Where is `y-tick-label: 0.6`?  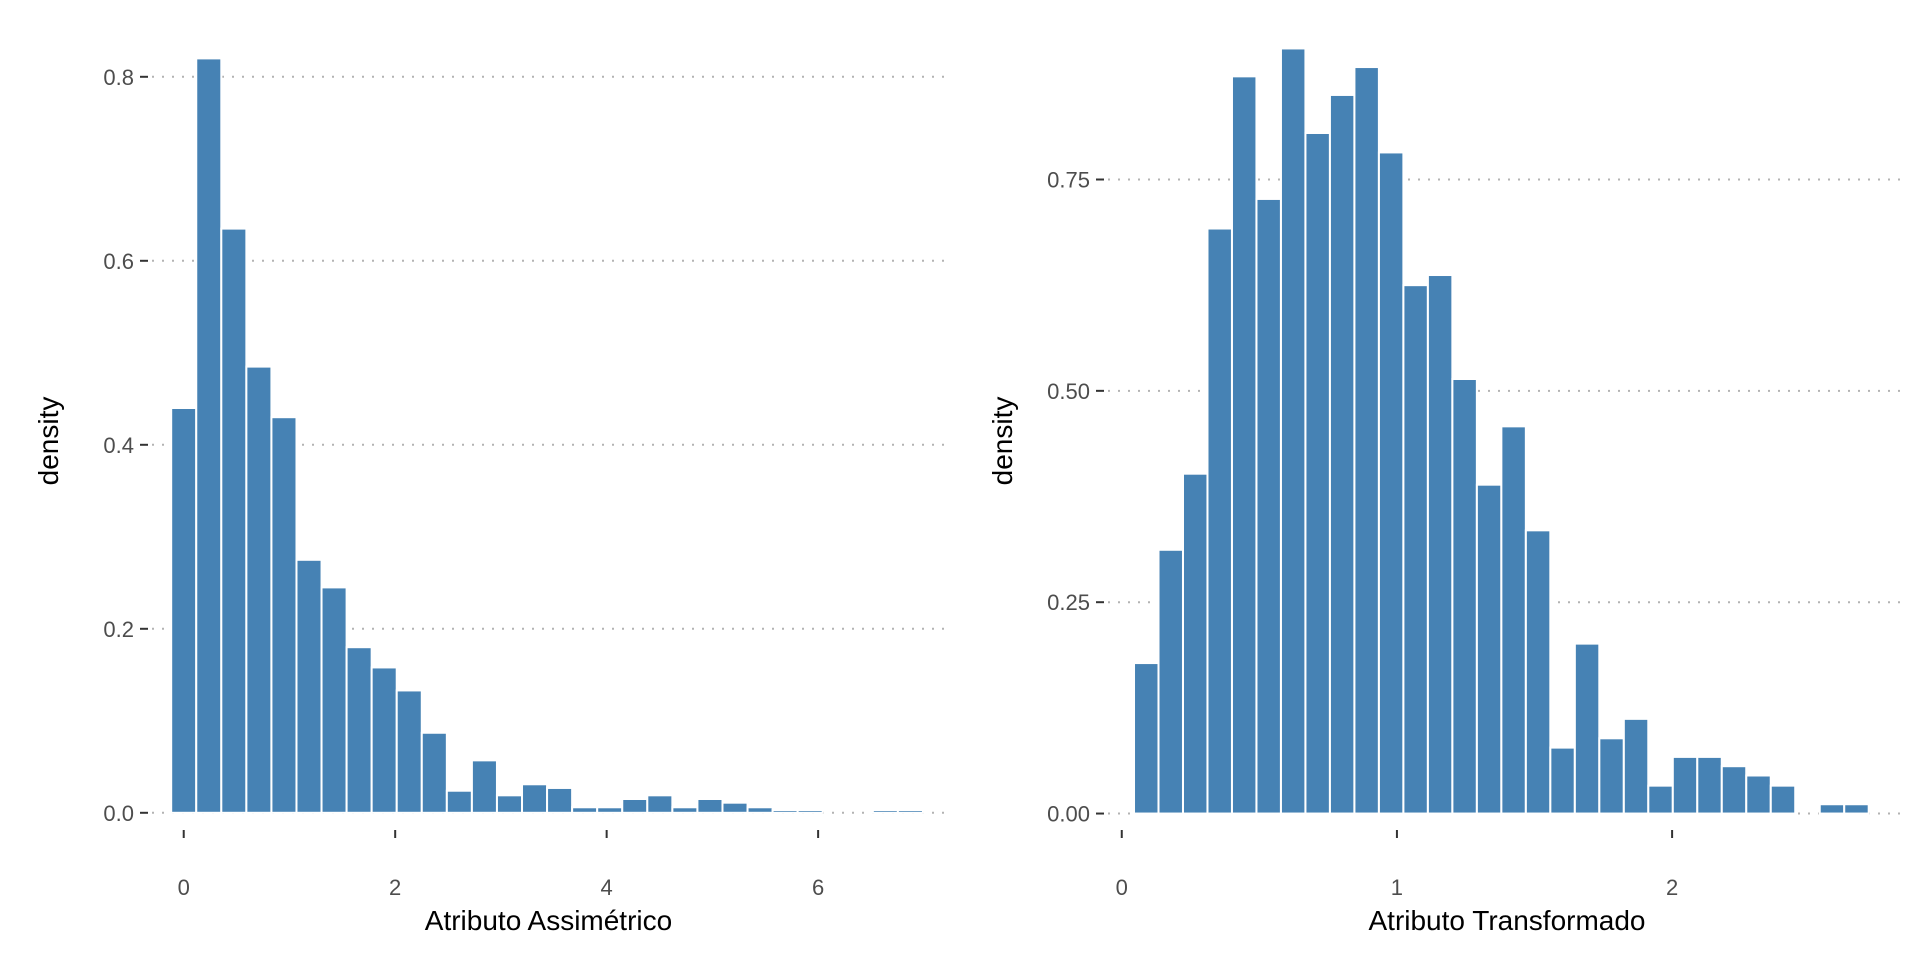
y-tick-label: 0.6 is located at coordinates (118, 261).